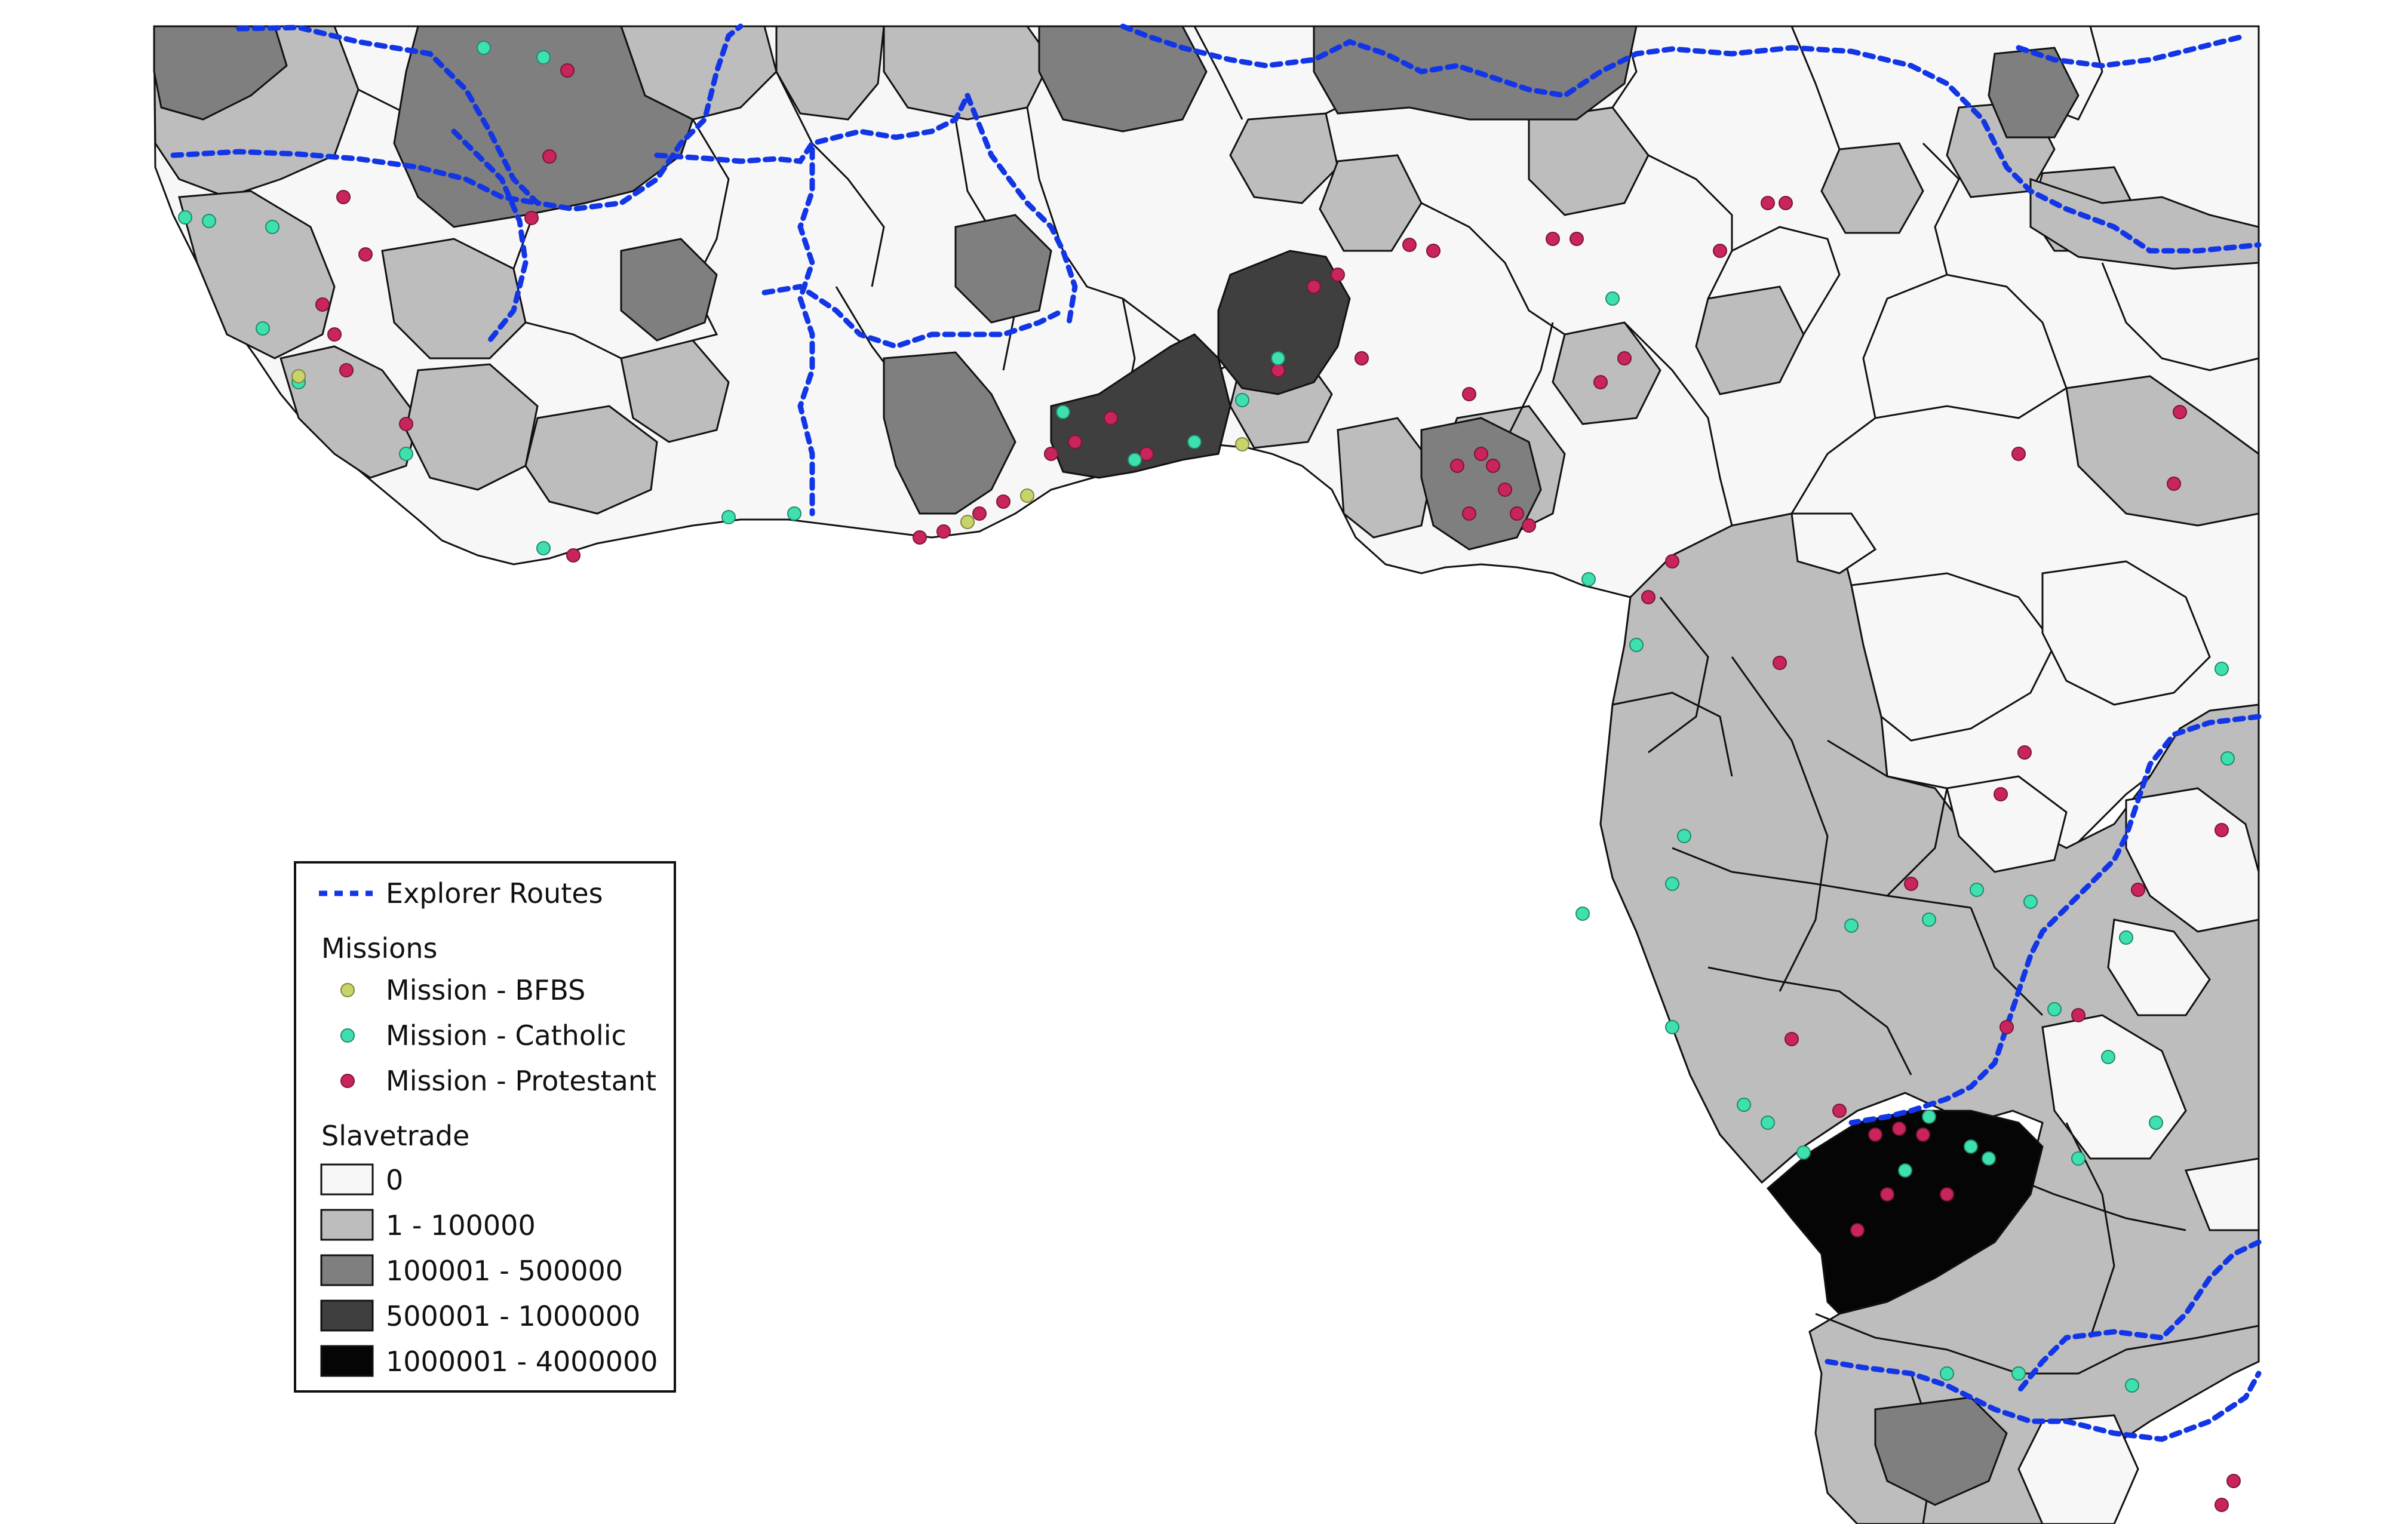 This screenshot has width=2408, height=1524. Describe the element at coordinates (521, 1081) in the screenshot. I see `legend-protestant-label: Mission - Protestant` at that location.